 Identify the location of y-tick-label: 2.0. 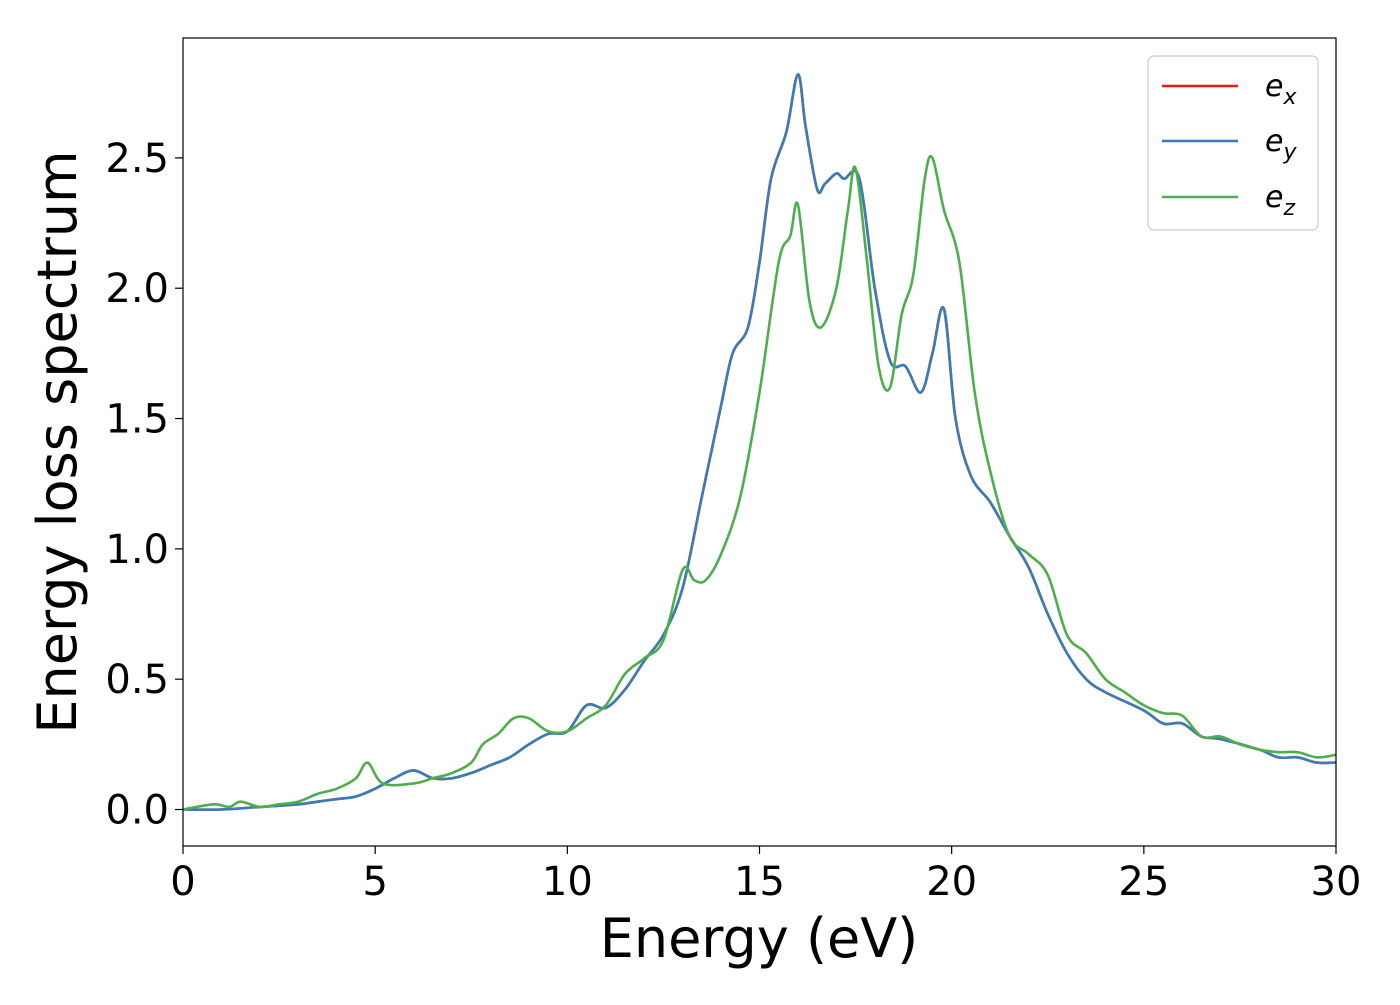
(137, 289).